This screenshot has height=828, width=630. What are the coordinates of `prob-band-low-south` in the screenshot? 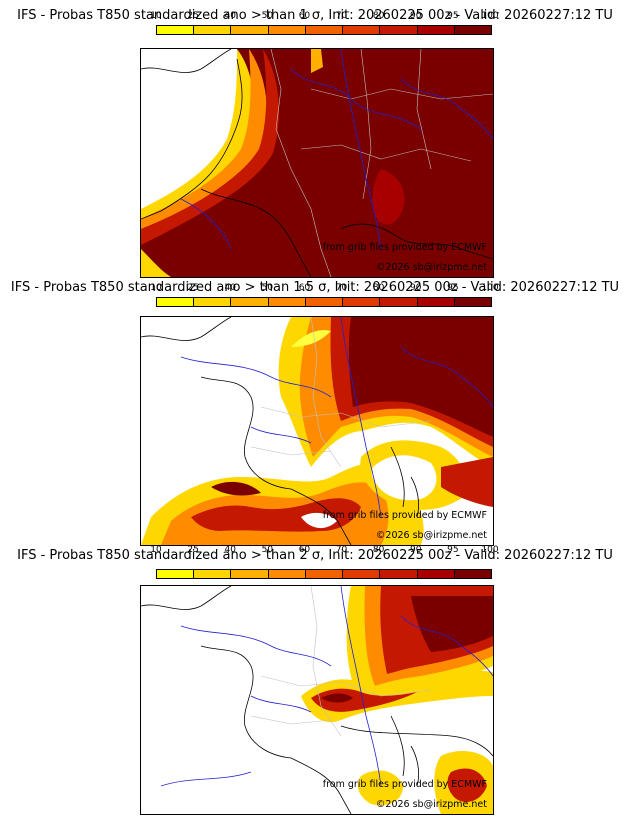 It's located at (156, 263).